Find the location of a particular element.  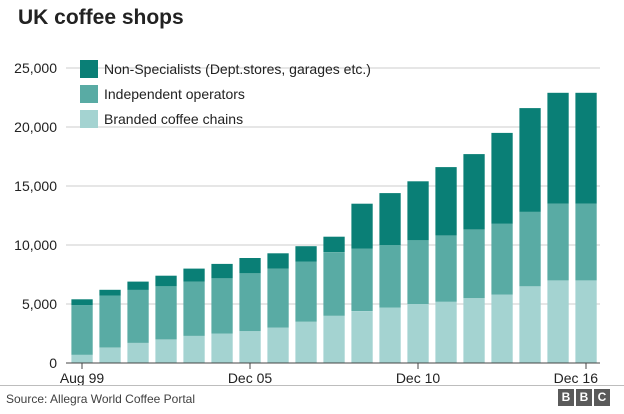

x-tick-label: Aug 99 is located at coordinates (82, 378).